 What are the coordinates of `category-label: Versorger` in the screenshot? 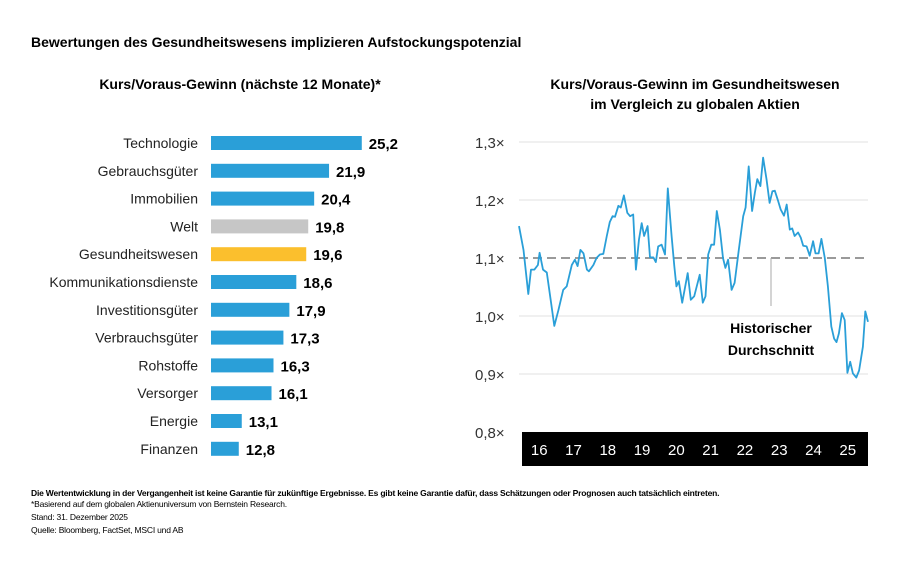 It's located at (167, 393).